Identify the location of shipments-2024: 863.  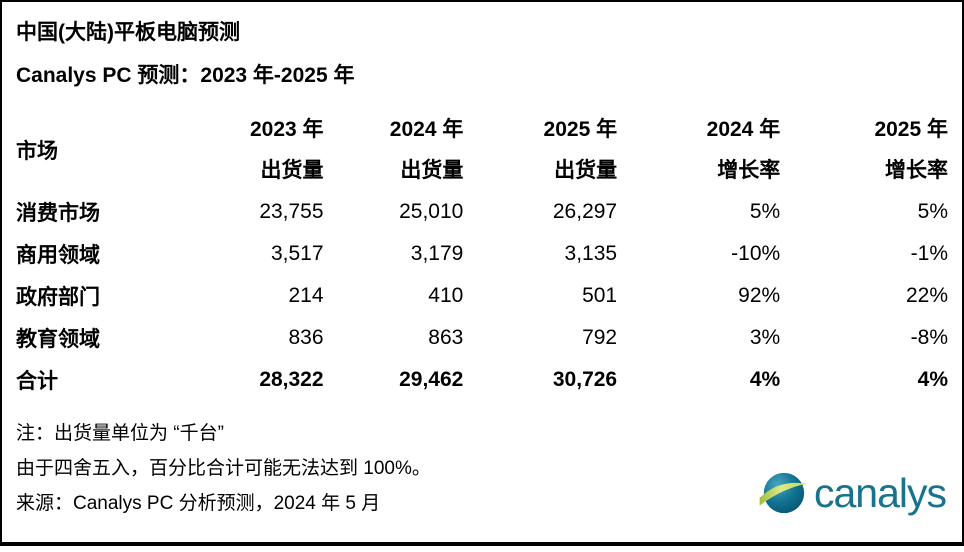
(446, 337).